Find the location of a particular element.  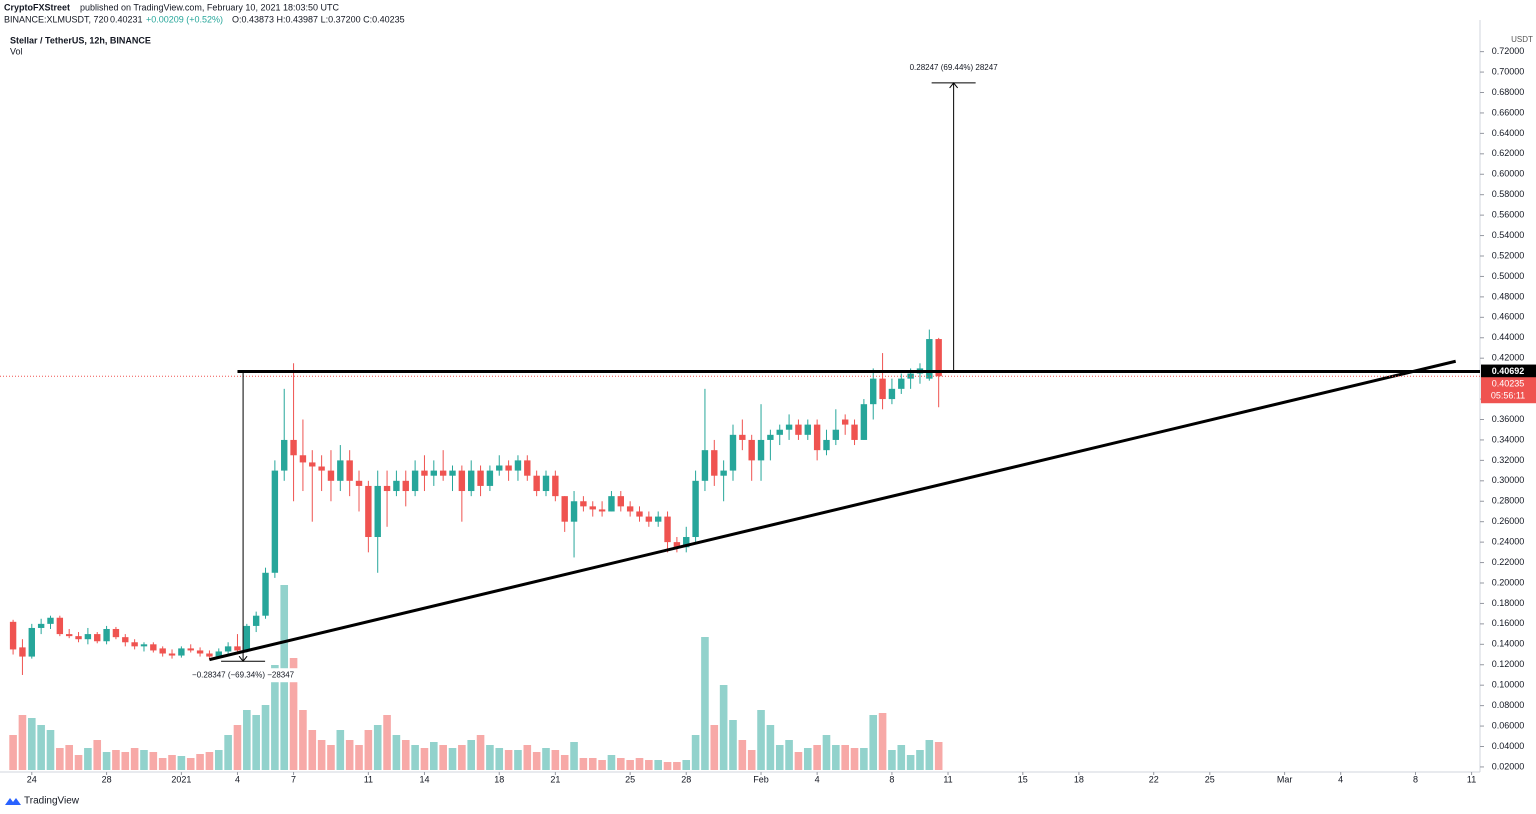

y-tick-label: 0.10000 is located at coordinates (1508, 685).